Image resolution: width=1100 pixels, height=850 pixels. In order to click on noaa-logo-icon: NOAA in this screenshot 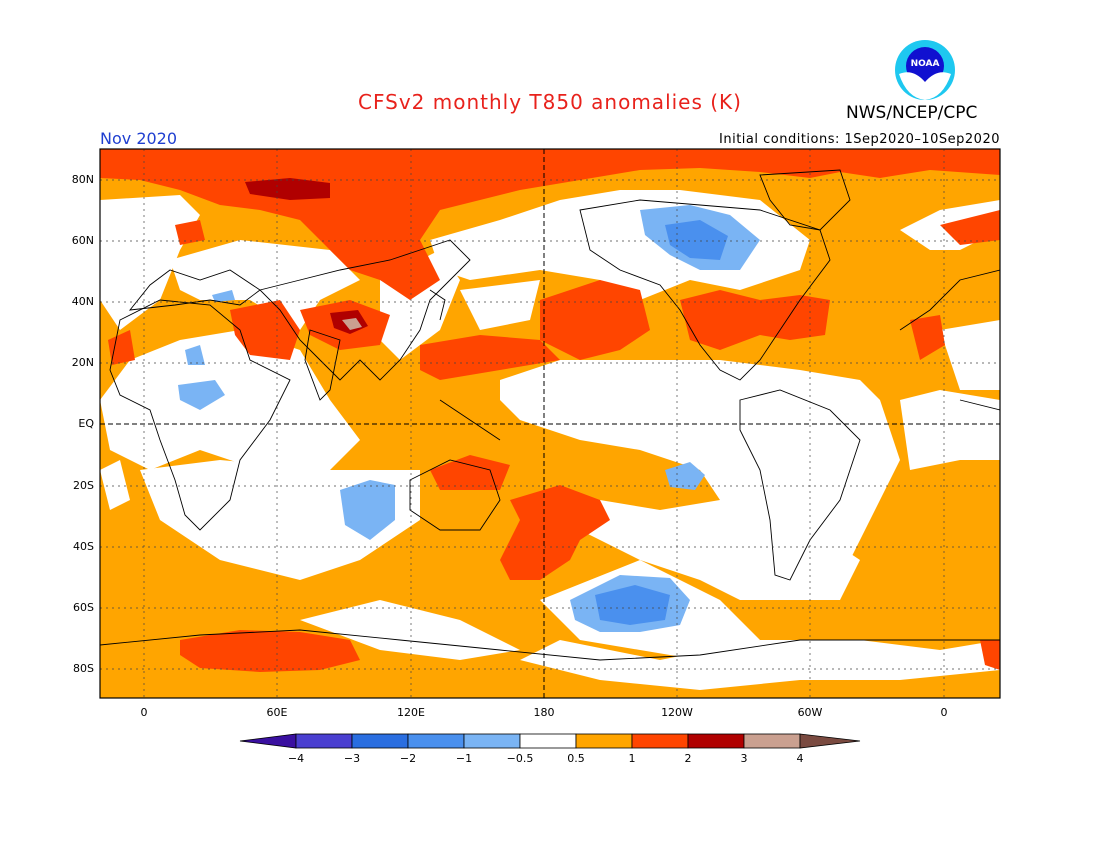, I will do `click(925, 70)`.